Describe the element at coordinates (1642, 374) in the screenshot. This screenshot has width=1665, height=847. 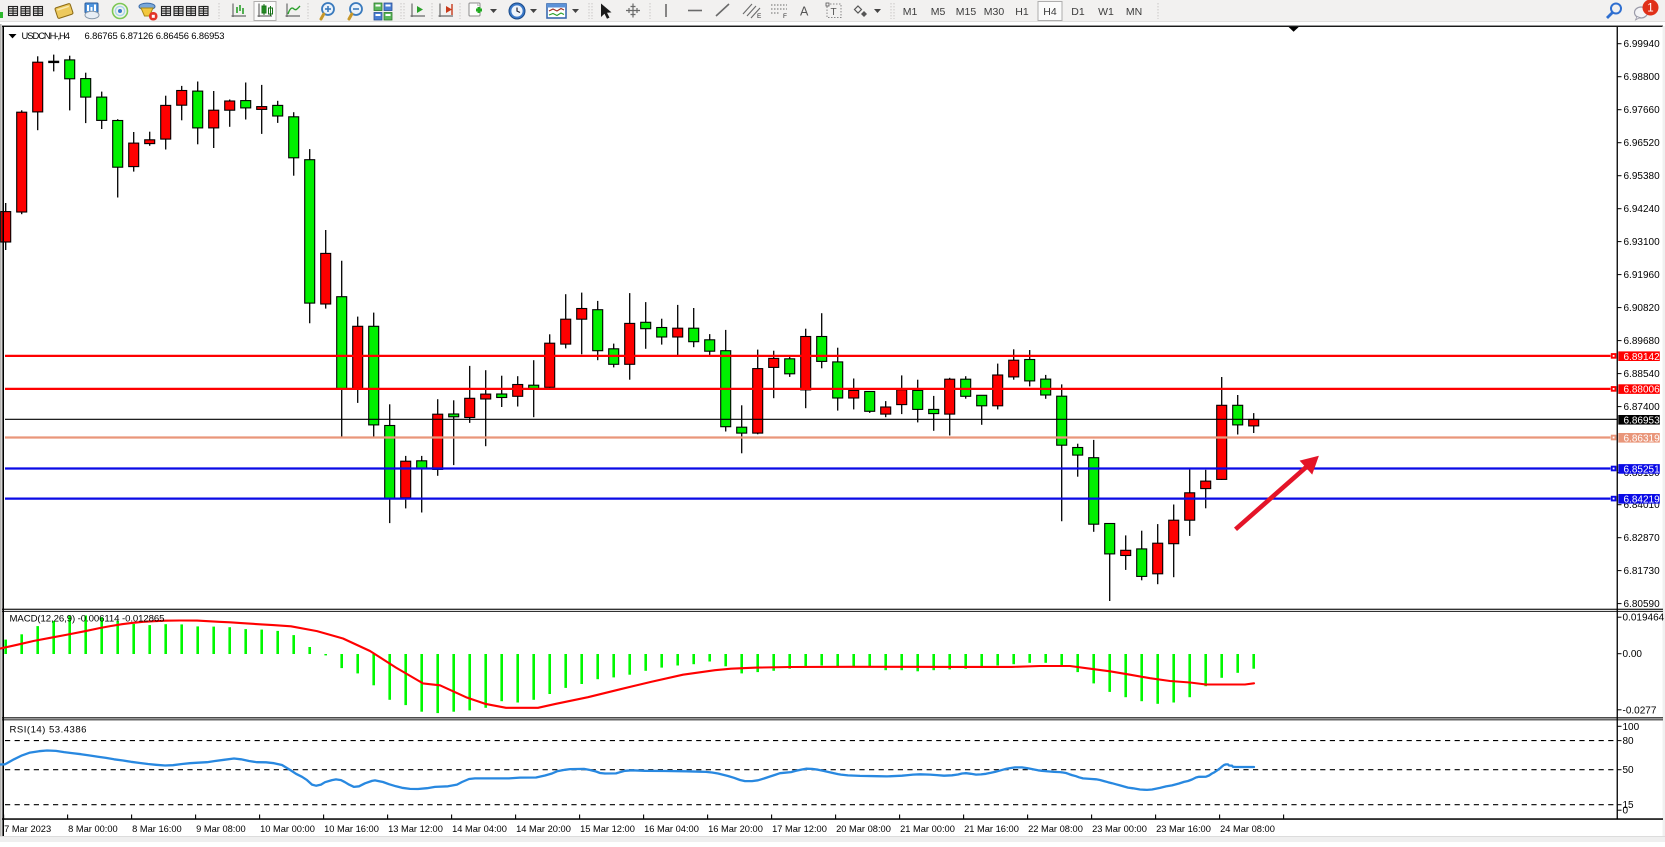
I see `svg-text: 6.88540` at that location.